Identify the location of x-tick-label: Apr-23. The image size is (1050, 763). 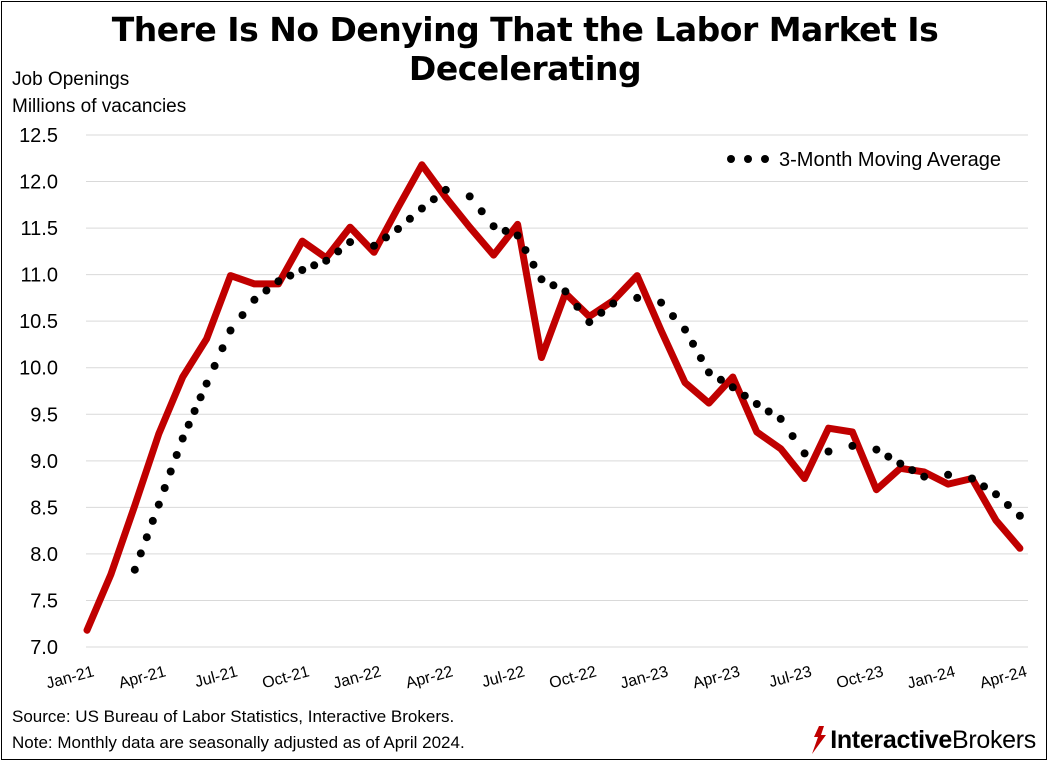
(716, 677).